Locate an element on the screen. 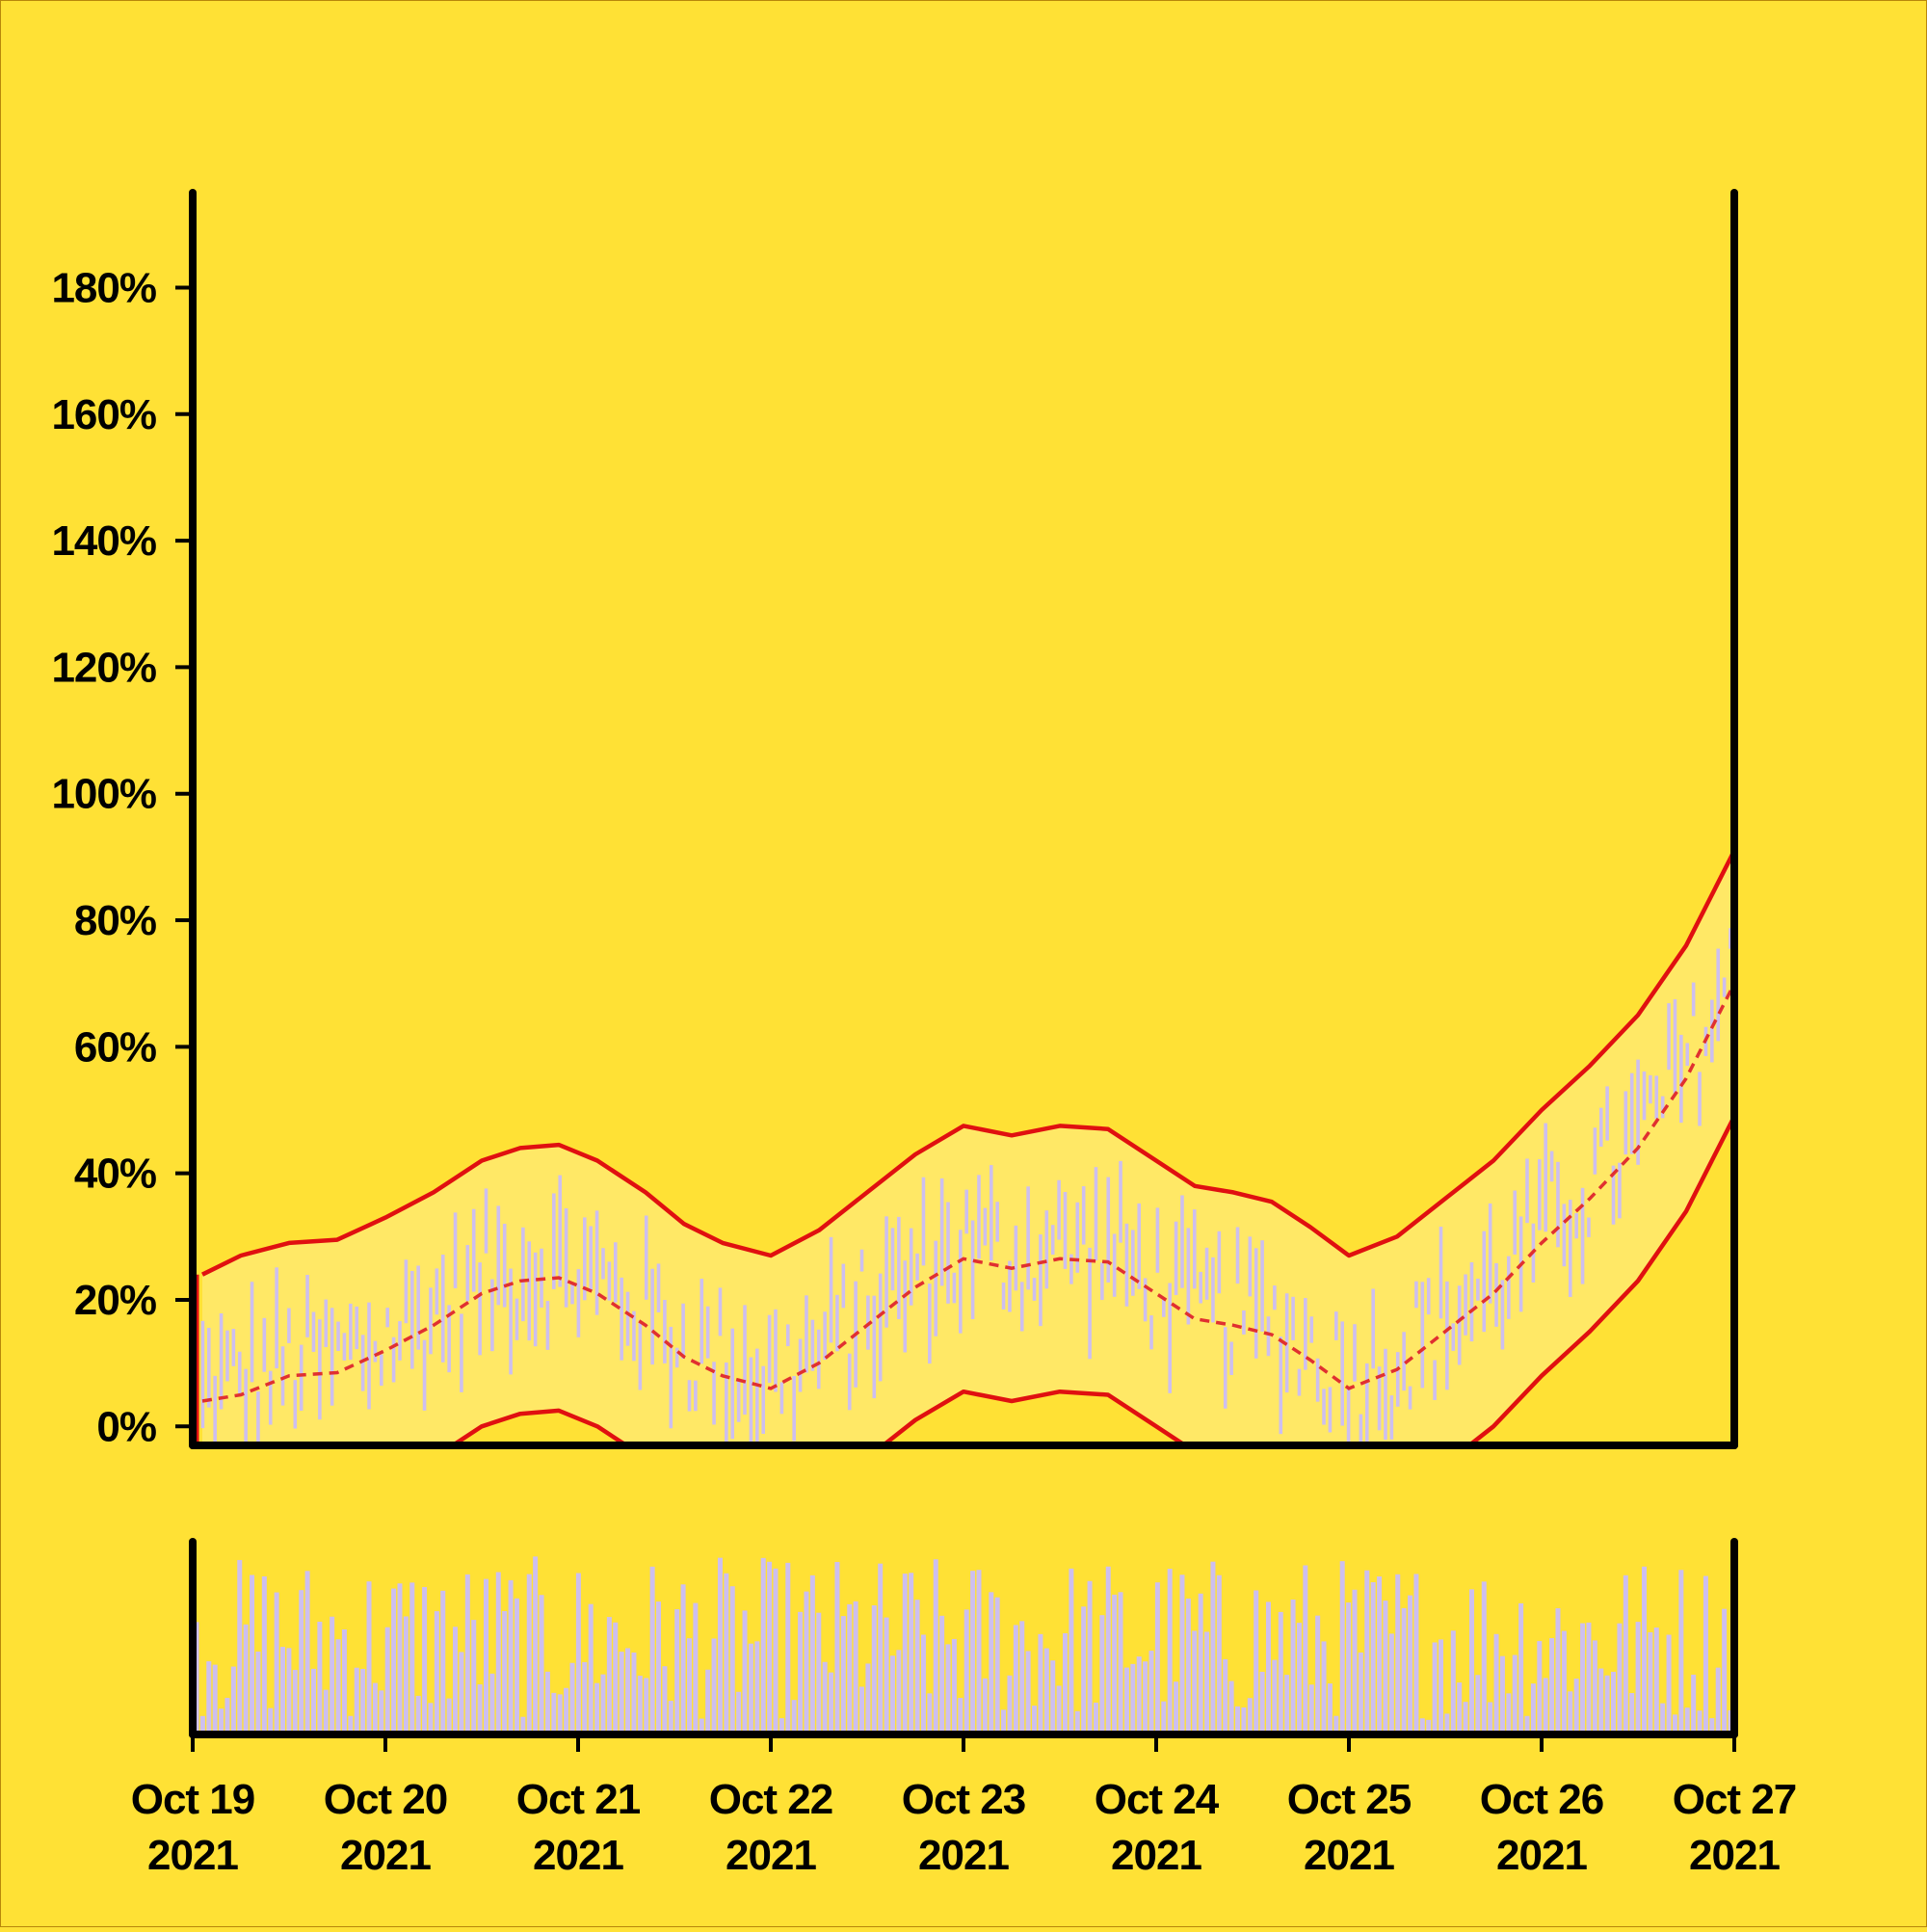 This screenshot has height=1932, width=1927. x-tick-label-date: Oct 21 is located at coordinates (578, 1799).